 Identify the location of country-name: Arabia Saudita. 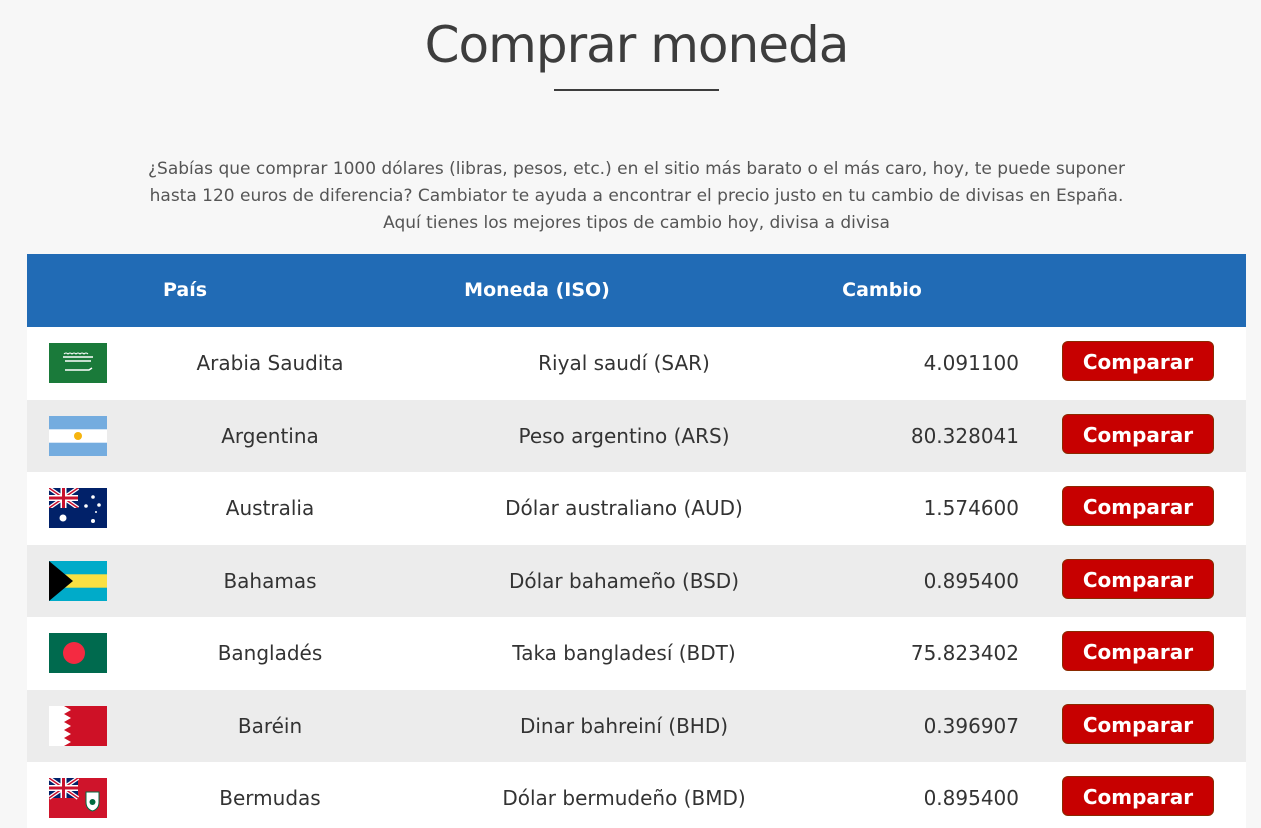
(270, 363).